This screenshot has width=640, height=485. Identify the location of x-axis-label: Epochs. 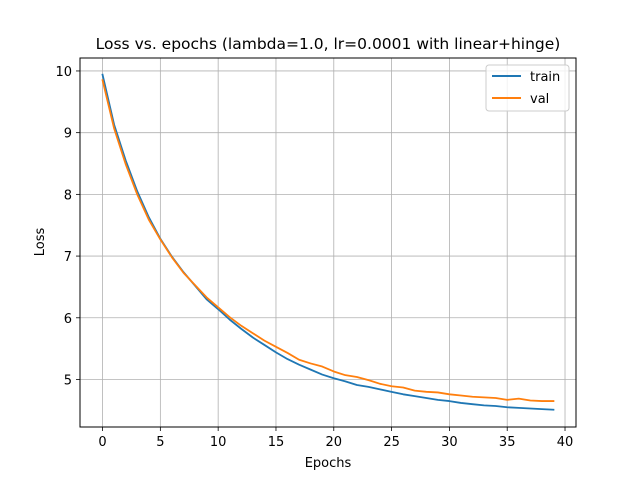
(328, 463).